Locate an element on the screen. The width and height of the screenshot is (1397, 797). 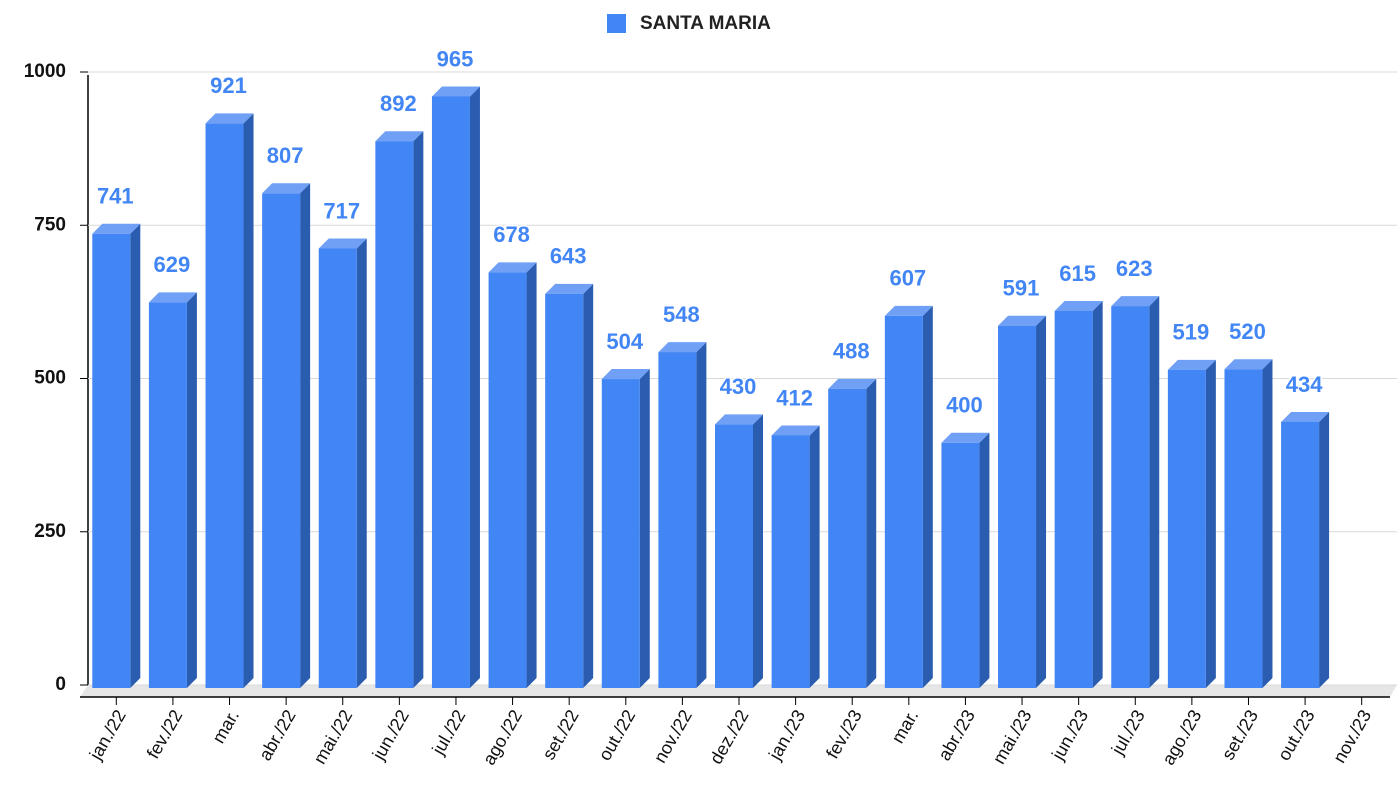
x-tick-label: jul./23 is located at coordinates (1128, 732).